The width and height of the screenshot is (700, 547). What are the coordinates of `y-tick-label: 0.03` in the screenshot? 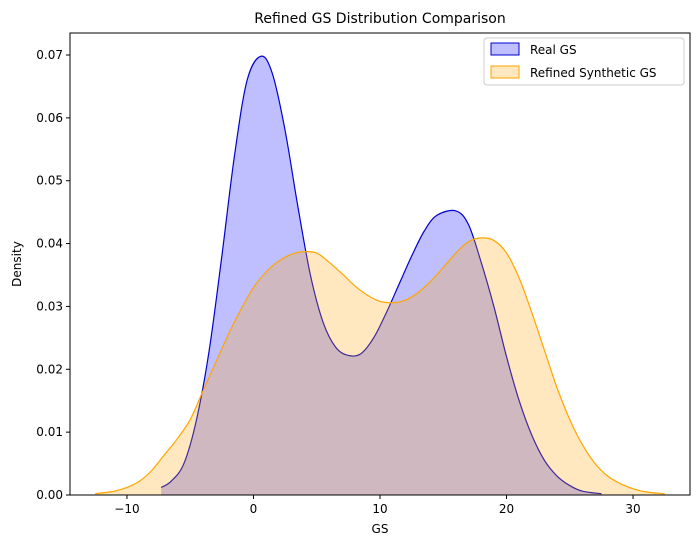 It's located at (49, 306).